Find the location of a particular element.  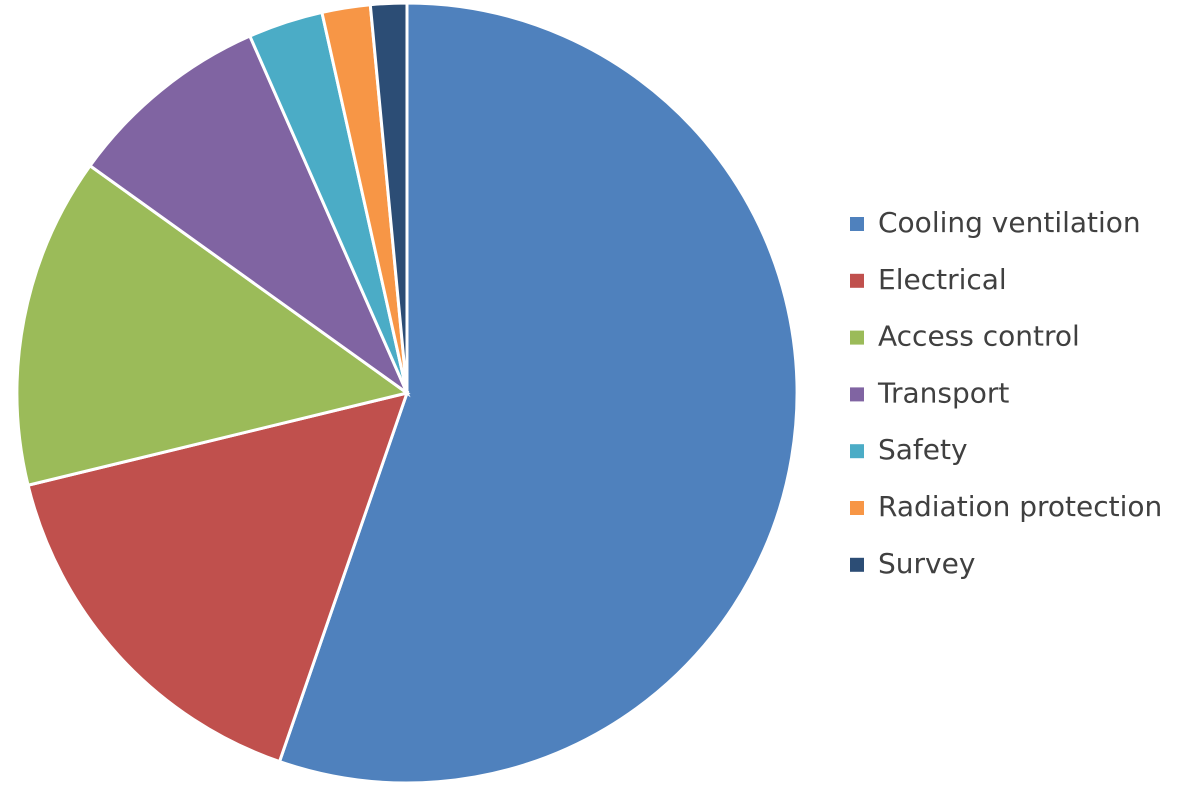

legend-label: Cooling ventilation is located at coordinates (1009, 222).